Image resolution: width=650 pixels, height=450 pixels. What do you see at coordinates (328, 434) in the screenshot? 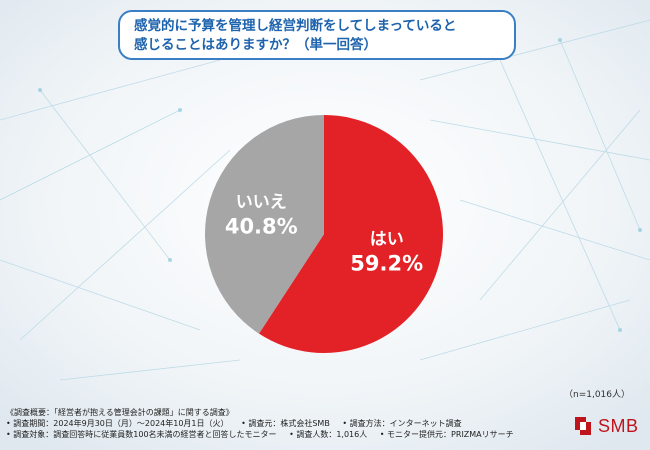
I see `survey-count: • 調査人数：1,016人` at bounding box center [328, 434].